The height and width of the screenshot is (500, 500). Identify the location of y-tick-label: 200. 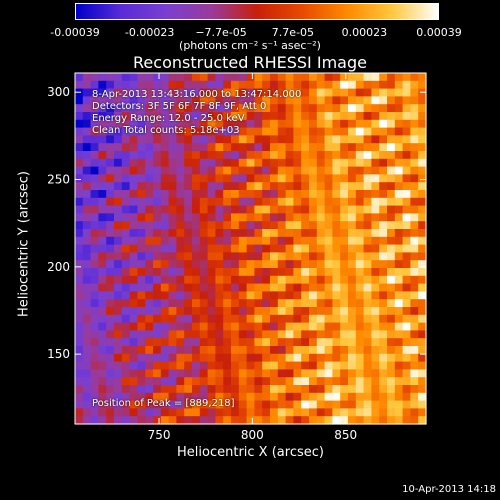
(58, 267).